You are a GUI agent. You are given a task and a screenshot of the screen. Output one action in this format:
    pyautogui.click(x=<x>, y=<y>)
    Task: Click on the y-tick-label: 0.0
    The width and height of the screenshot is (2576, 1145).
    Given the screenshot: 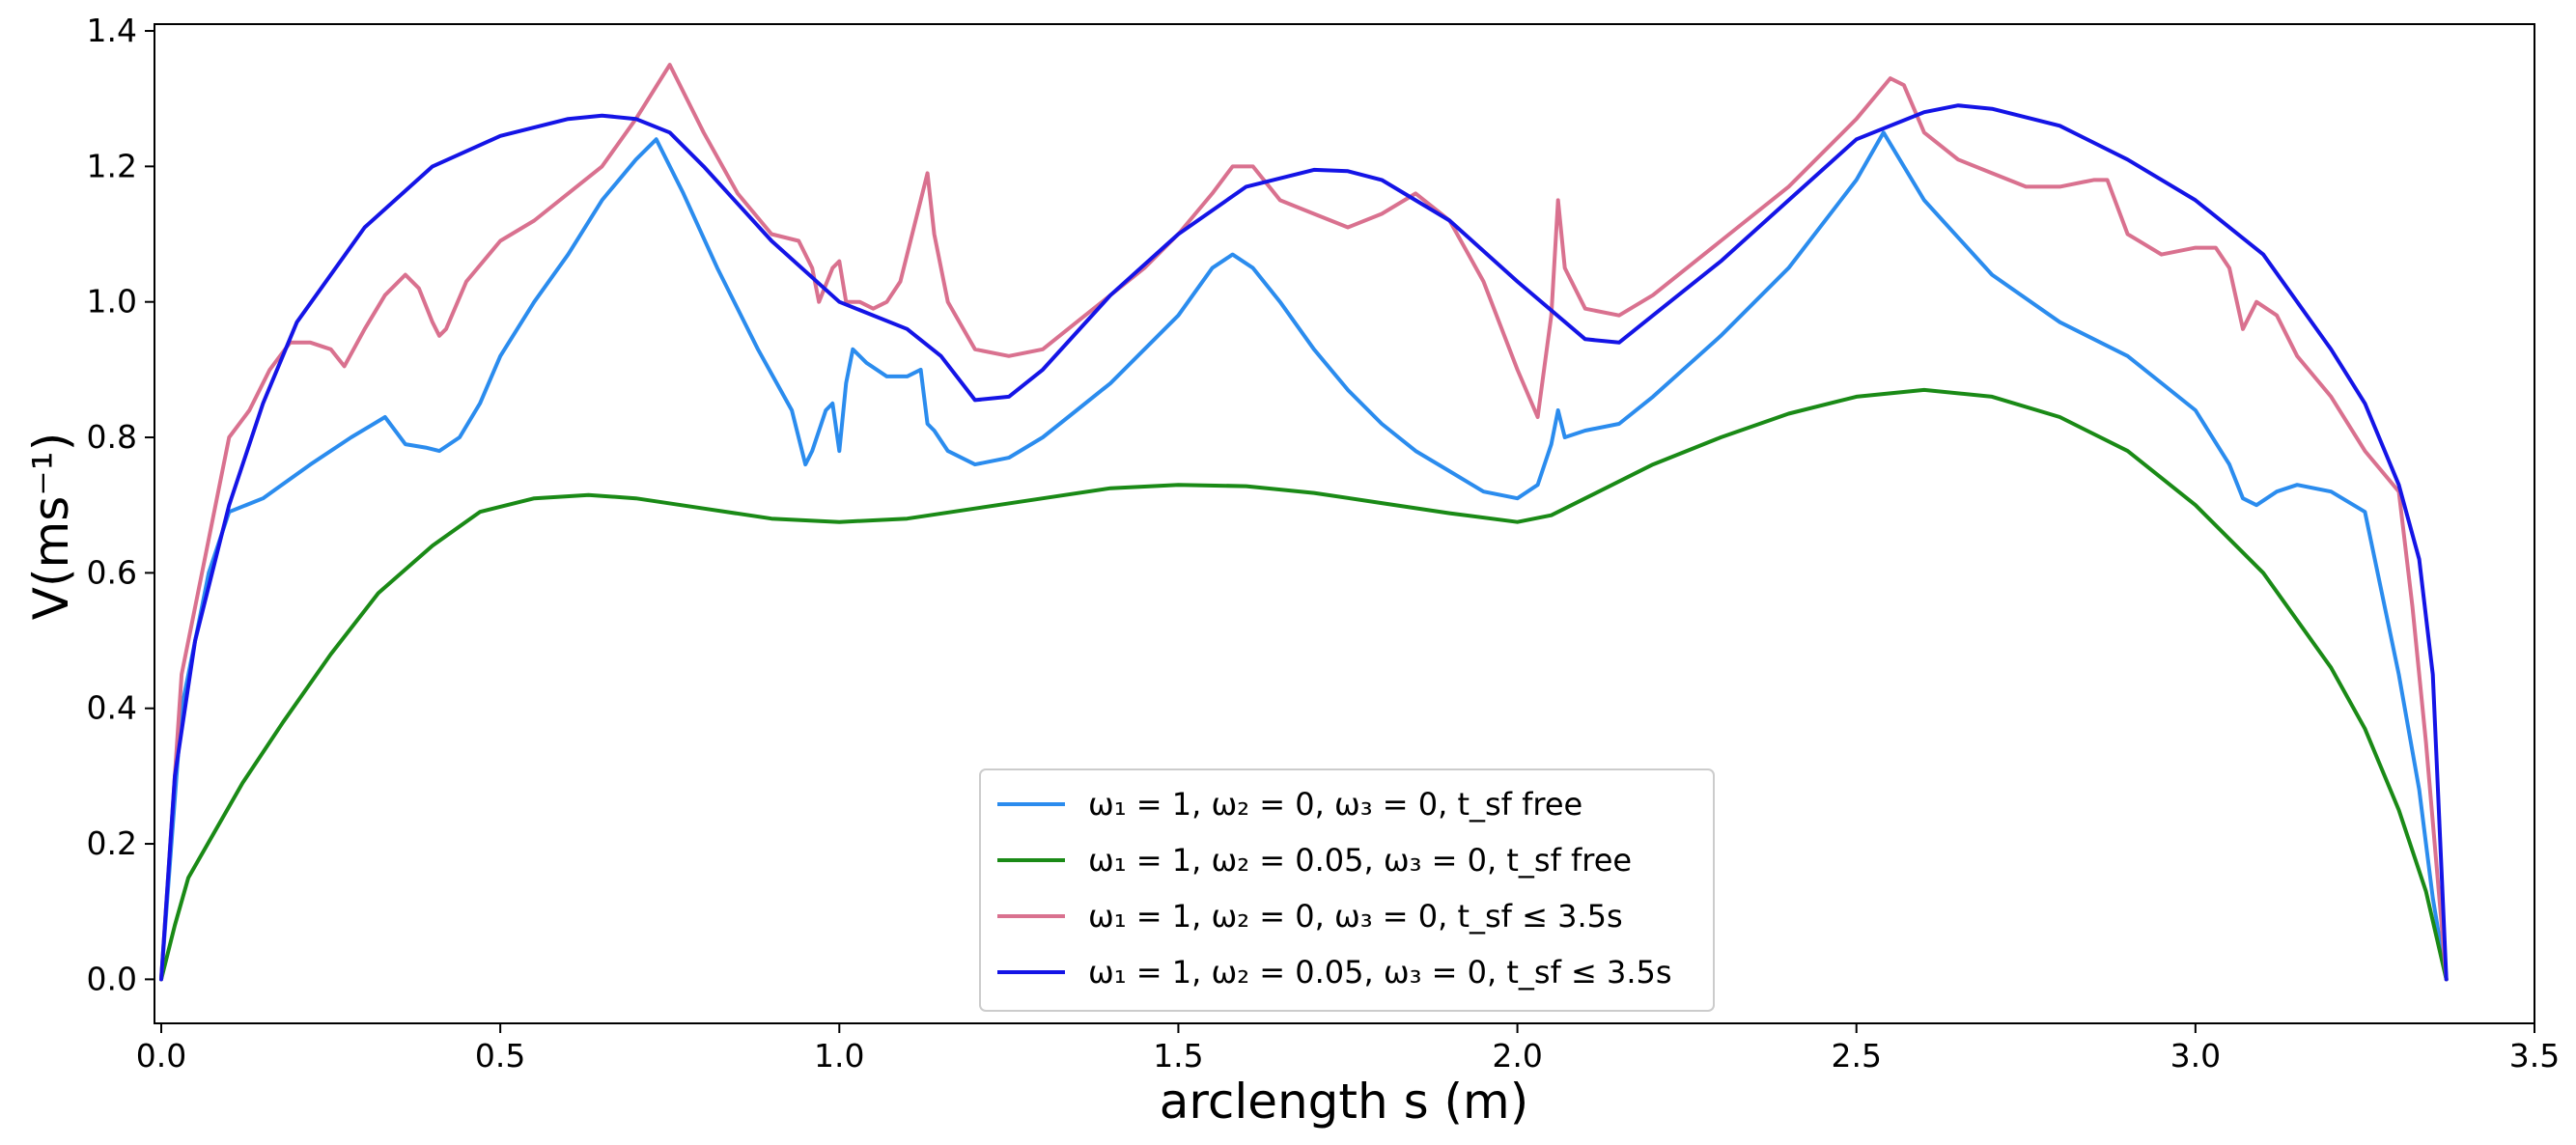 What is the action you would take?
    pyautogui.click(x=112, y=978)
    